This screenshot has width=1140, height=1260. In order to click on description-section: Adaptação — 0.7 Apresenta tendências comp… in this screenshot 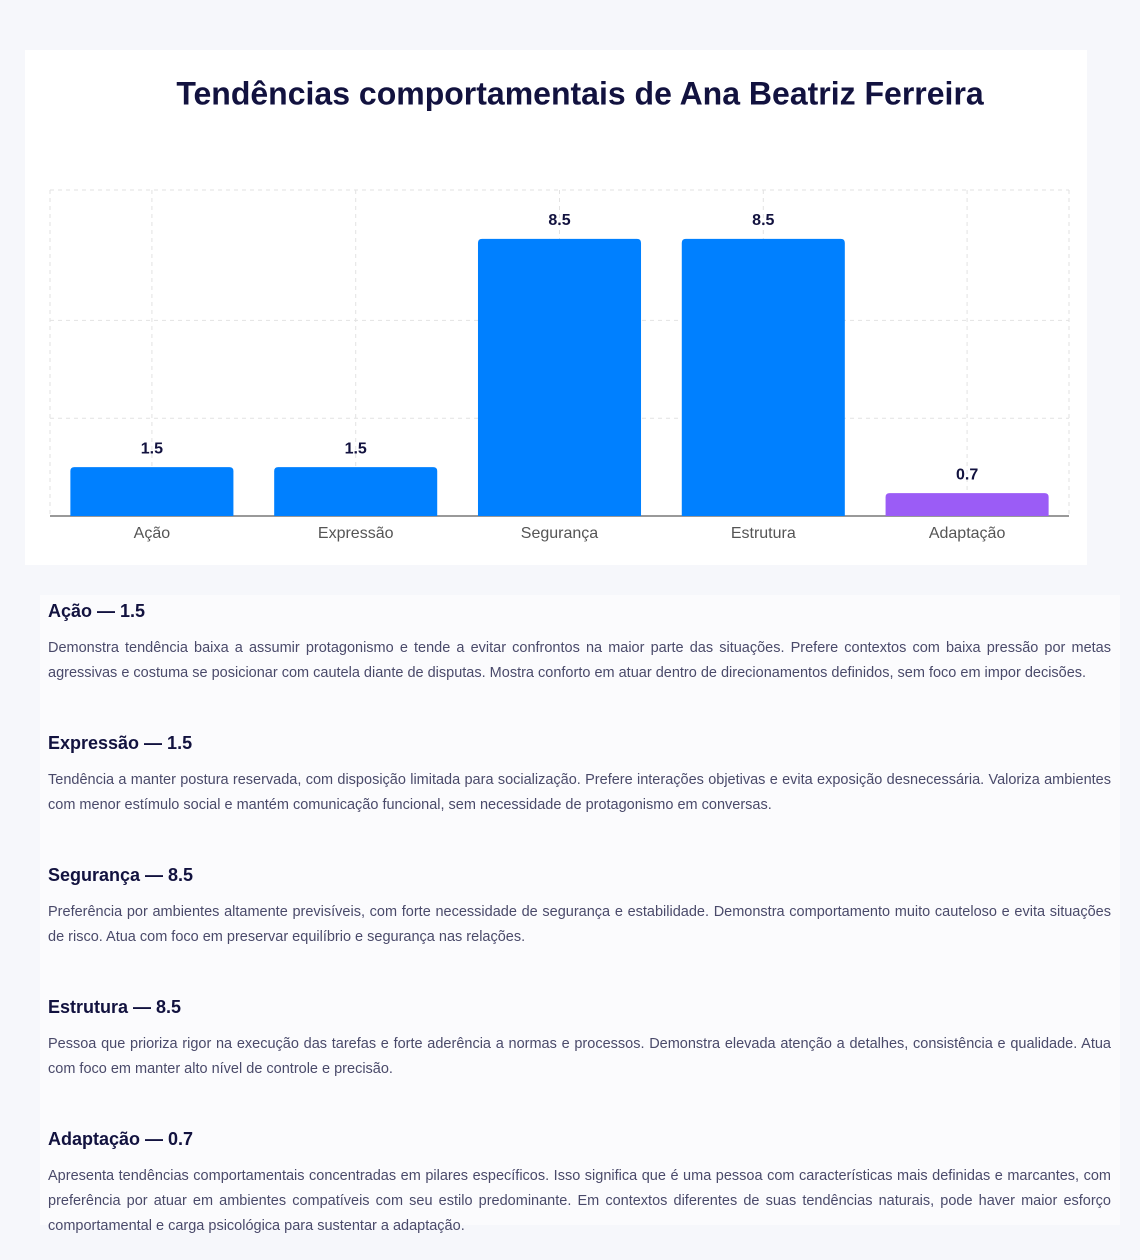, I will do `click(579, 1183)`.